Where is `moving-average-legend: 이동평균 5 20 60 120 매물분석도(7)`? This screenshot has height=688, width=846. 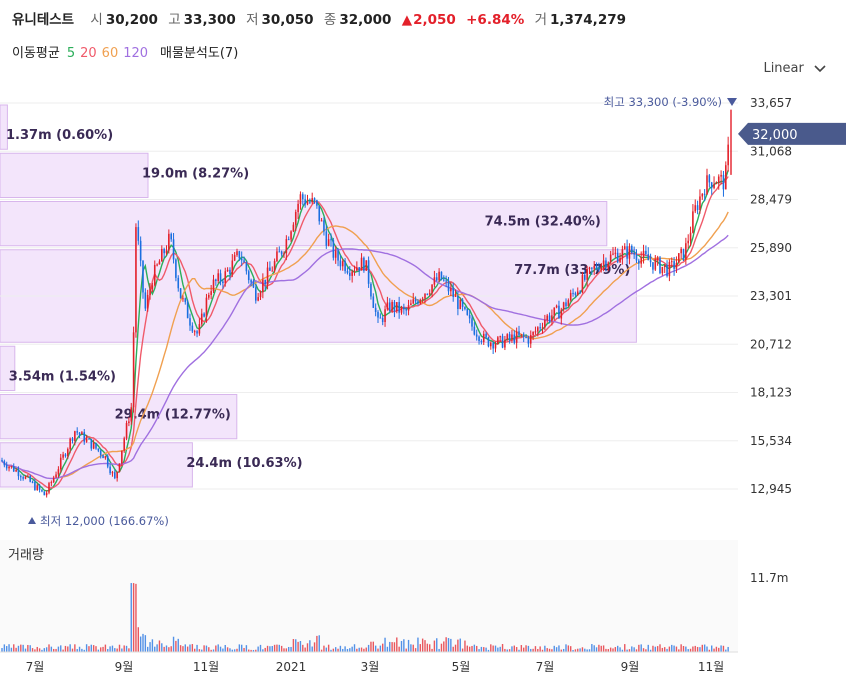 moving-average-legend: 이동평균 5 20 60 120 매물분석도(7) is located at coordinates (127, 51).